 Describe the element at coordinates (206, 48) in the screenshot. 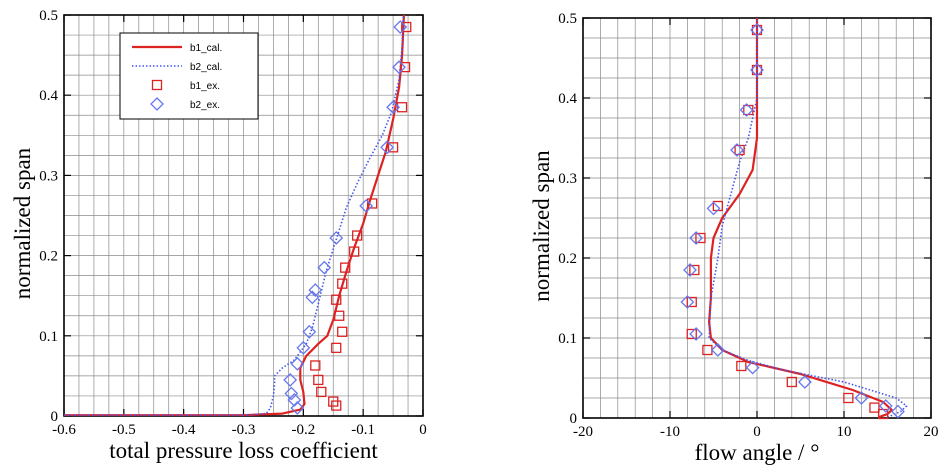

I see `legend-label-b1-cal: b1_cal.` at that location.